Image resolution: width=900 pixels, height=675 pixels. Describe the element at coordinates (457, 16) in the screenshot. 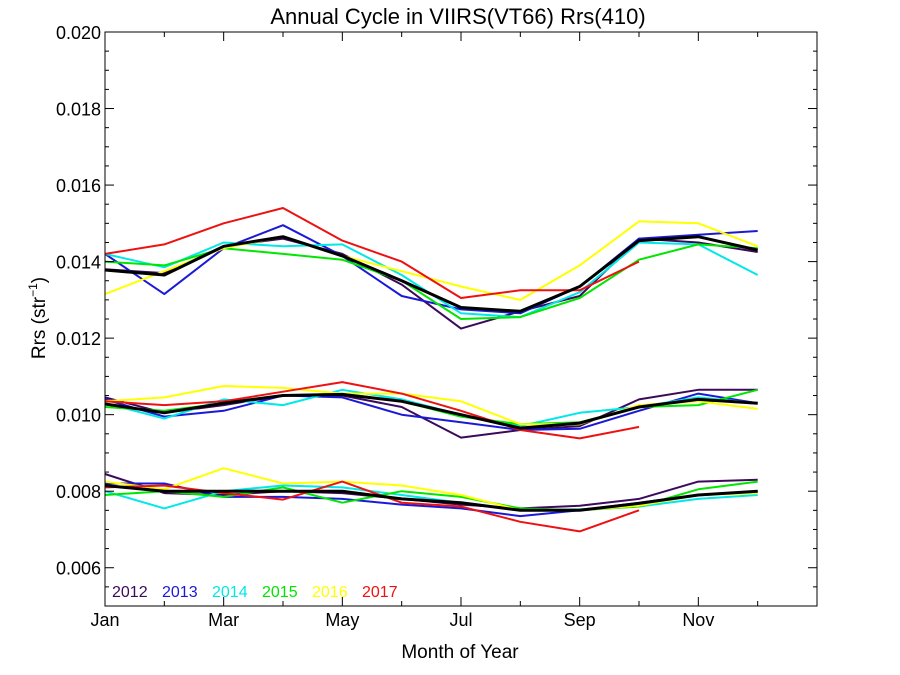

I see `chart-title: Annual Cycle in VIIRS(VT66) Rrs(410)` at that location.